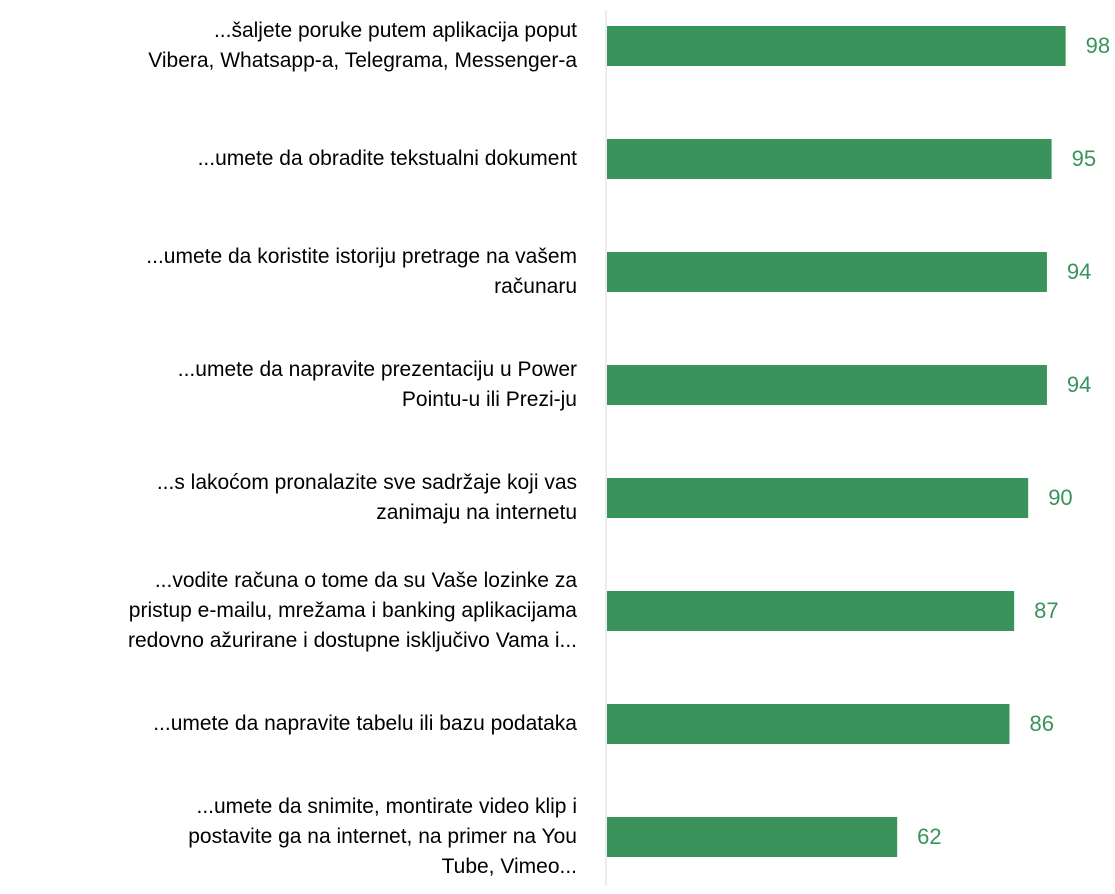 Image resolution: width=1115 pixels, height=894 pixels. I want to click on value-label: 87, so click(1046, 610).